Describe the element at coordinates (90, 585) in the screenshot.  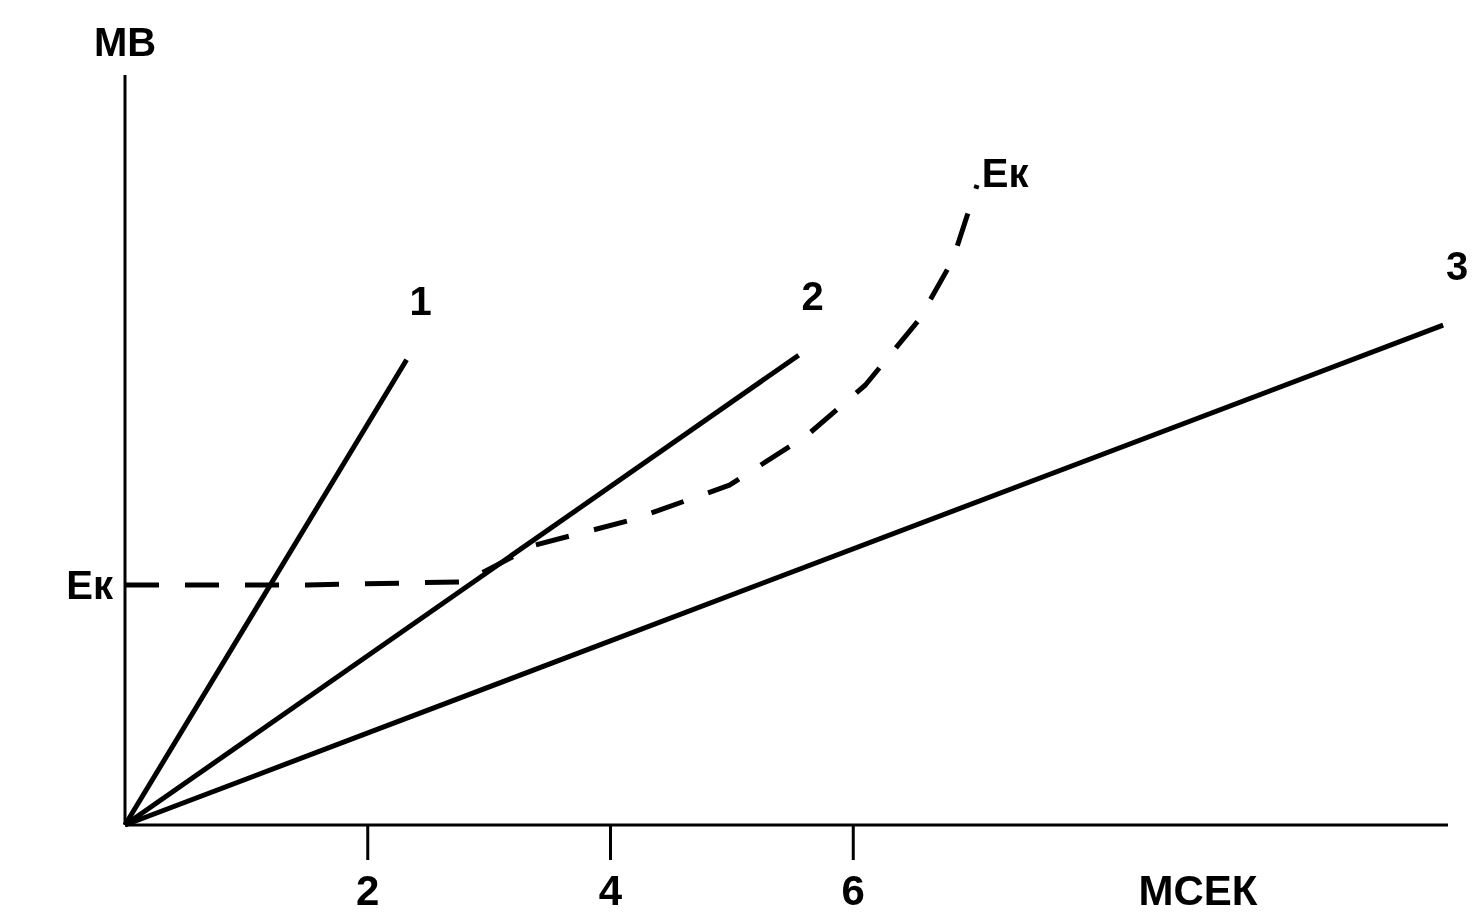
I see `annotation: Ек` at that location.